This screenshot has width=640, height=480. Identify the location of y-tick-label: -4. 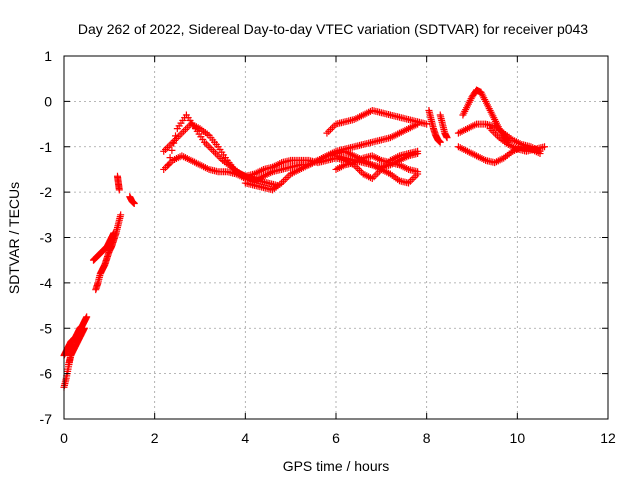
(46, 283).